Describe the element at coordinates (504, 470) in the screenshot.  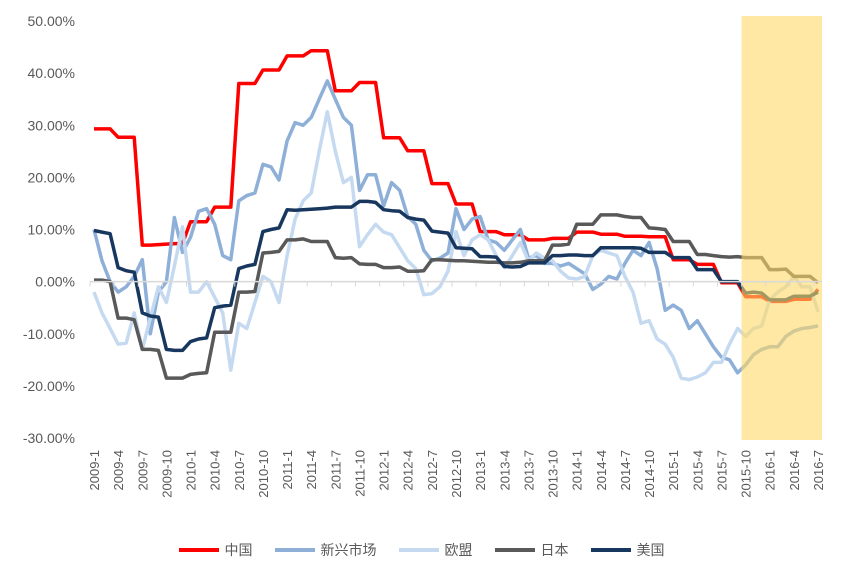
I see `x-tick-label: 2013-4` at that location.